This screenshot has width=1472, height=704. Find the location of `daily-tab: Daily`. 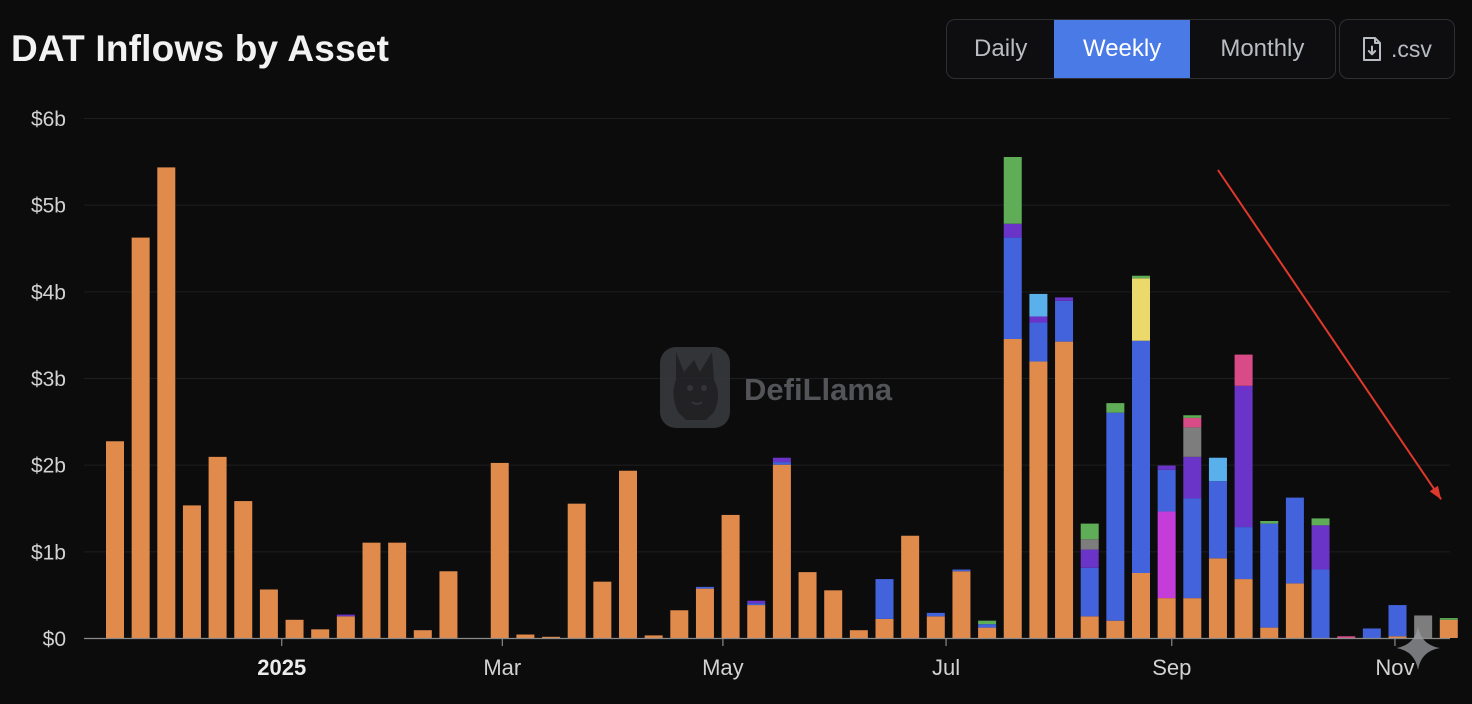

daily-tab: Daily is located at coordinates (1000, 49).